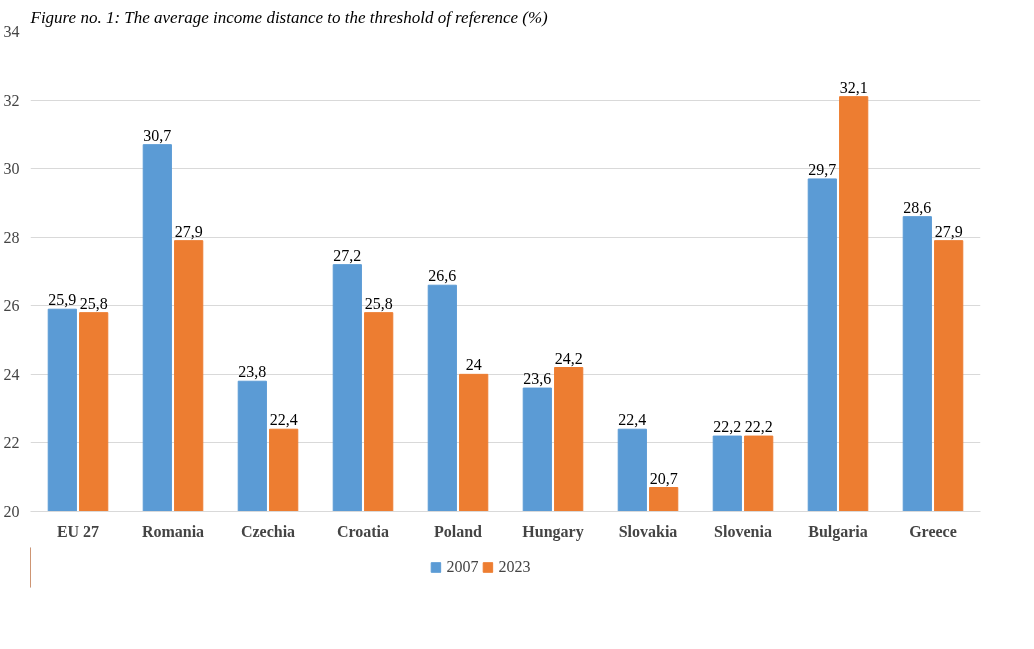 The height and width of the screenshot is (649, 1034). Describe the element at coordinates (933, 531) in the screenshot. I see `x-tick-label: Greece` at that location.